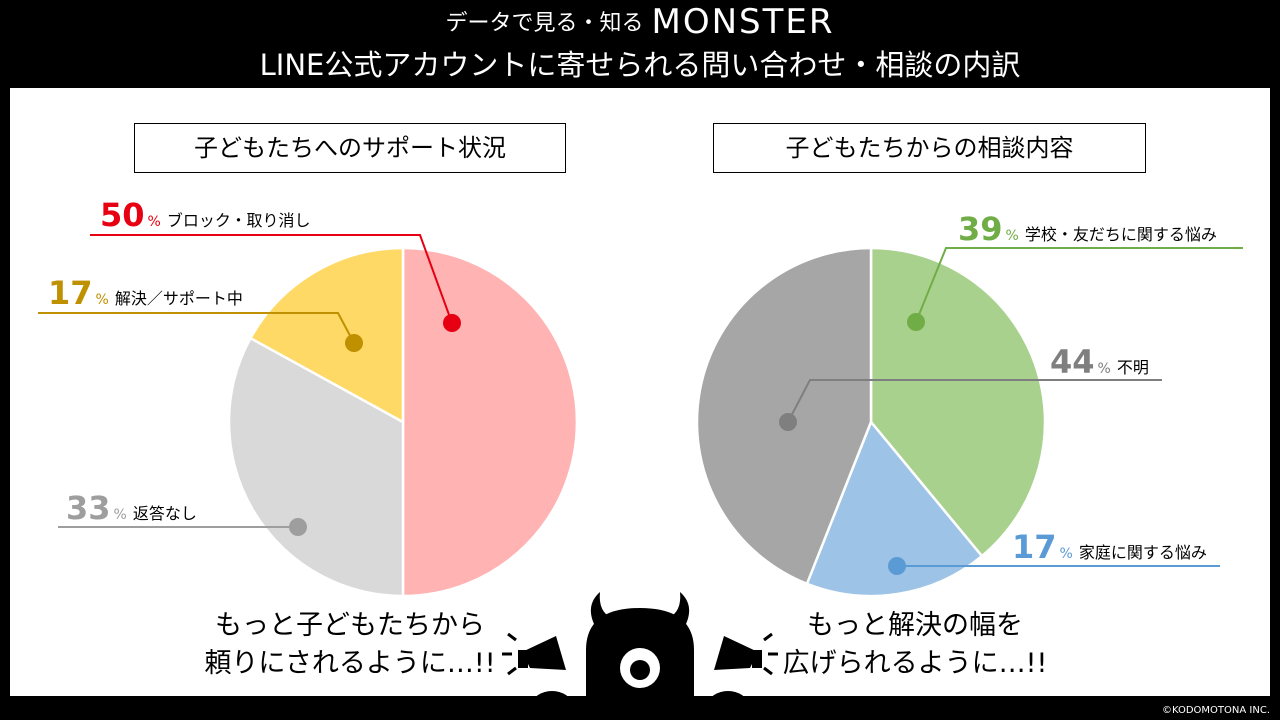  Describe the element at coordinates (1099, 362) in the screenshot. I see `slice-label: 44% 不明` at that location.